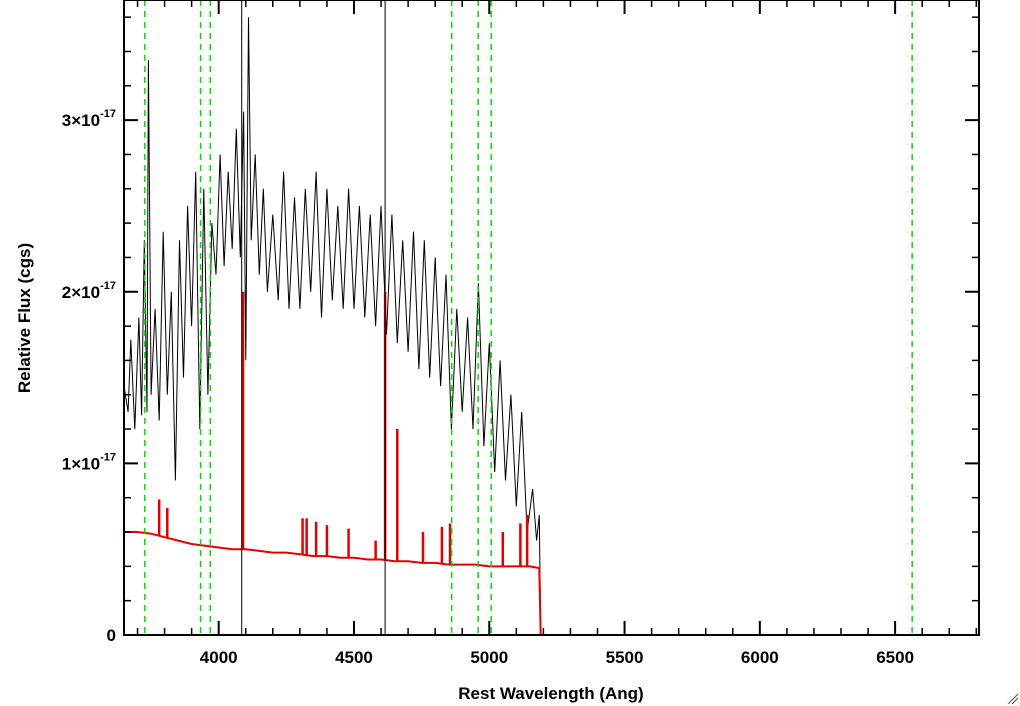 The height and width of the screenshot is (706, 1020). What do you see at coordinates (24, 318) in the screenshot?
I see `y-axis-title: Relative Flux (cgs)` at bounding box center [24, 318].